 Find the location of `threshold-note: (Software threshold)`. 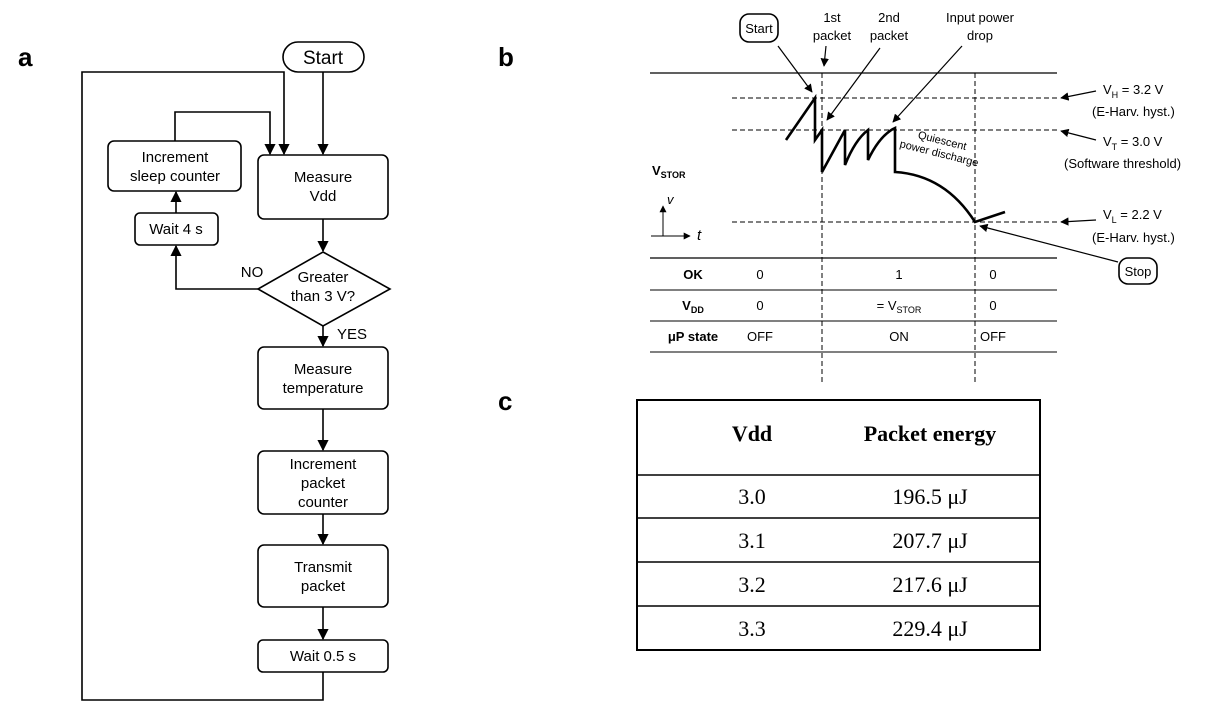

threshold-note: (Software threshold) is located at coordinates (1122, 163).